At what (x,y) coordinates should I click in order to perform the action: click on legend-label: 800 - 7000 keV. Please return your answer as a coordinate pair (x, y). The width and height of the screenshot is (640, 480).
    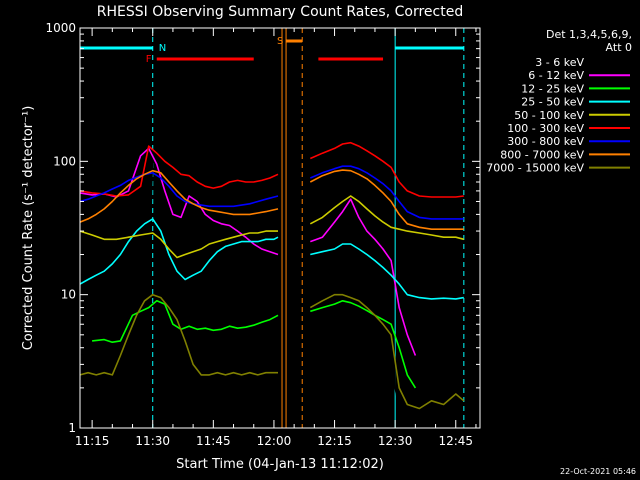
    Looking at the image, I should click on (542, 154).